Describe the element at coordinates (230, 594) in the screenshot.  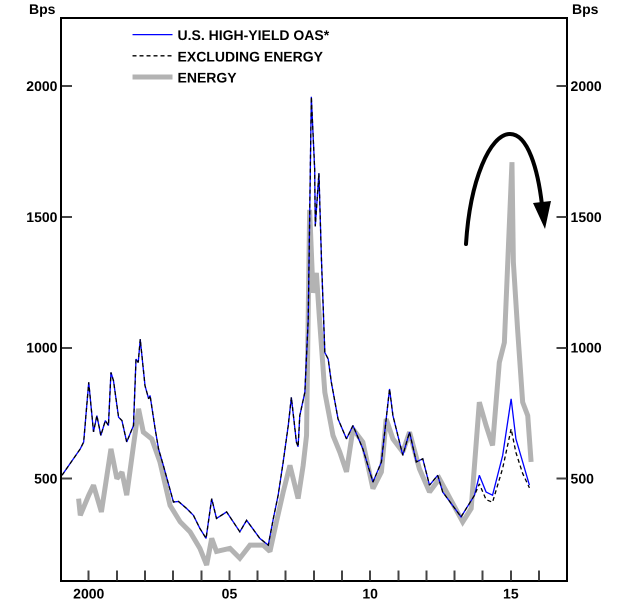
I see `x-tick-label: 05` at that location.